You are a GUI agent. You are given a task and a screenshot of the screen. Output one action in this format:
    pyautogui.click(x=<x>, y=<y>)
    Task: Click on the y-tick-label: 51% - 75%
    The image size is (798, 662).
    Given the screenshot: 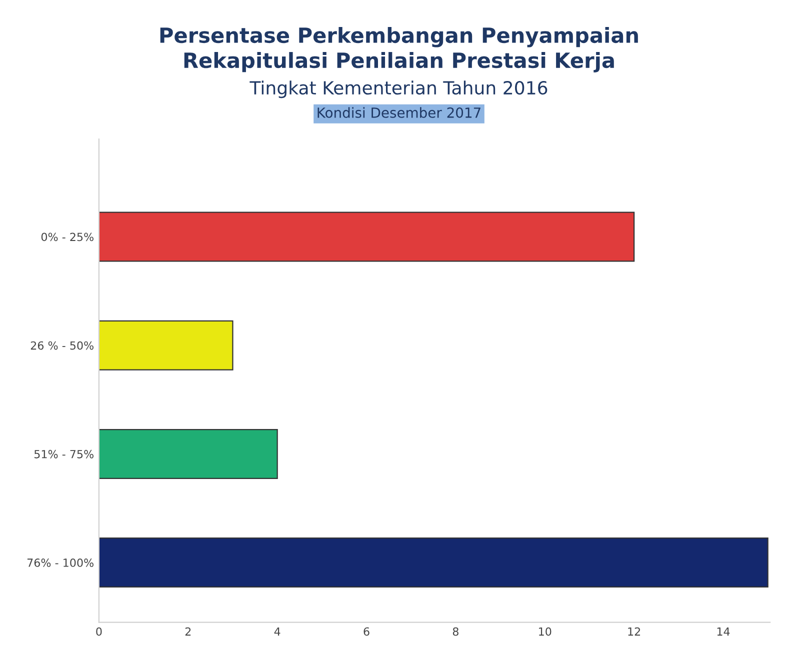 What is the action you would take?
    pyautogui.click(x=64, y=454)
    